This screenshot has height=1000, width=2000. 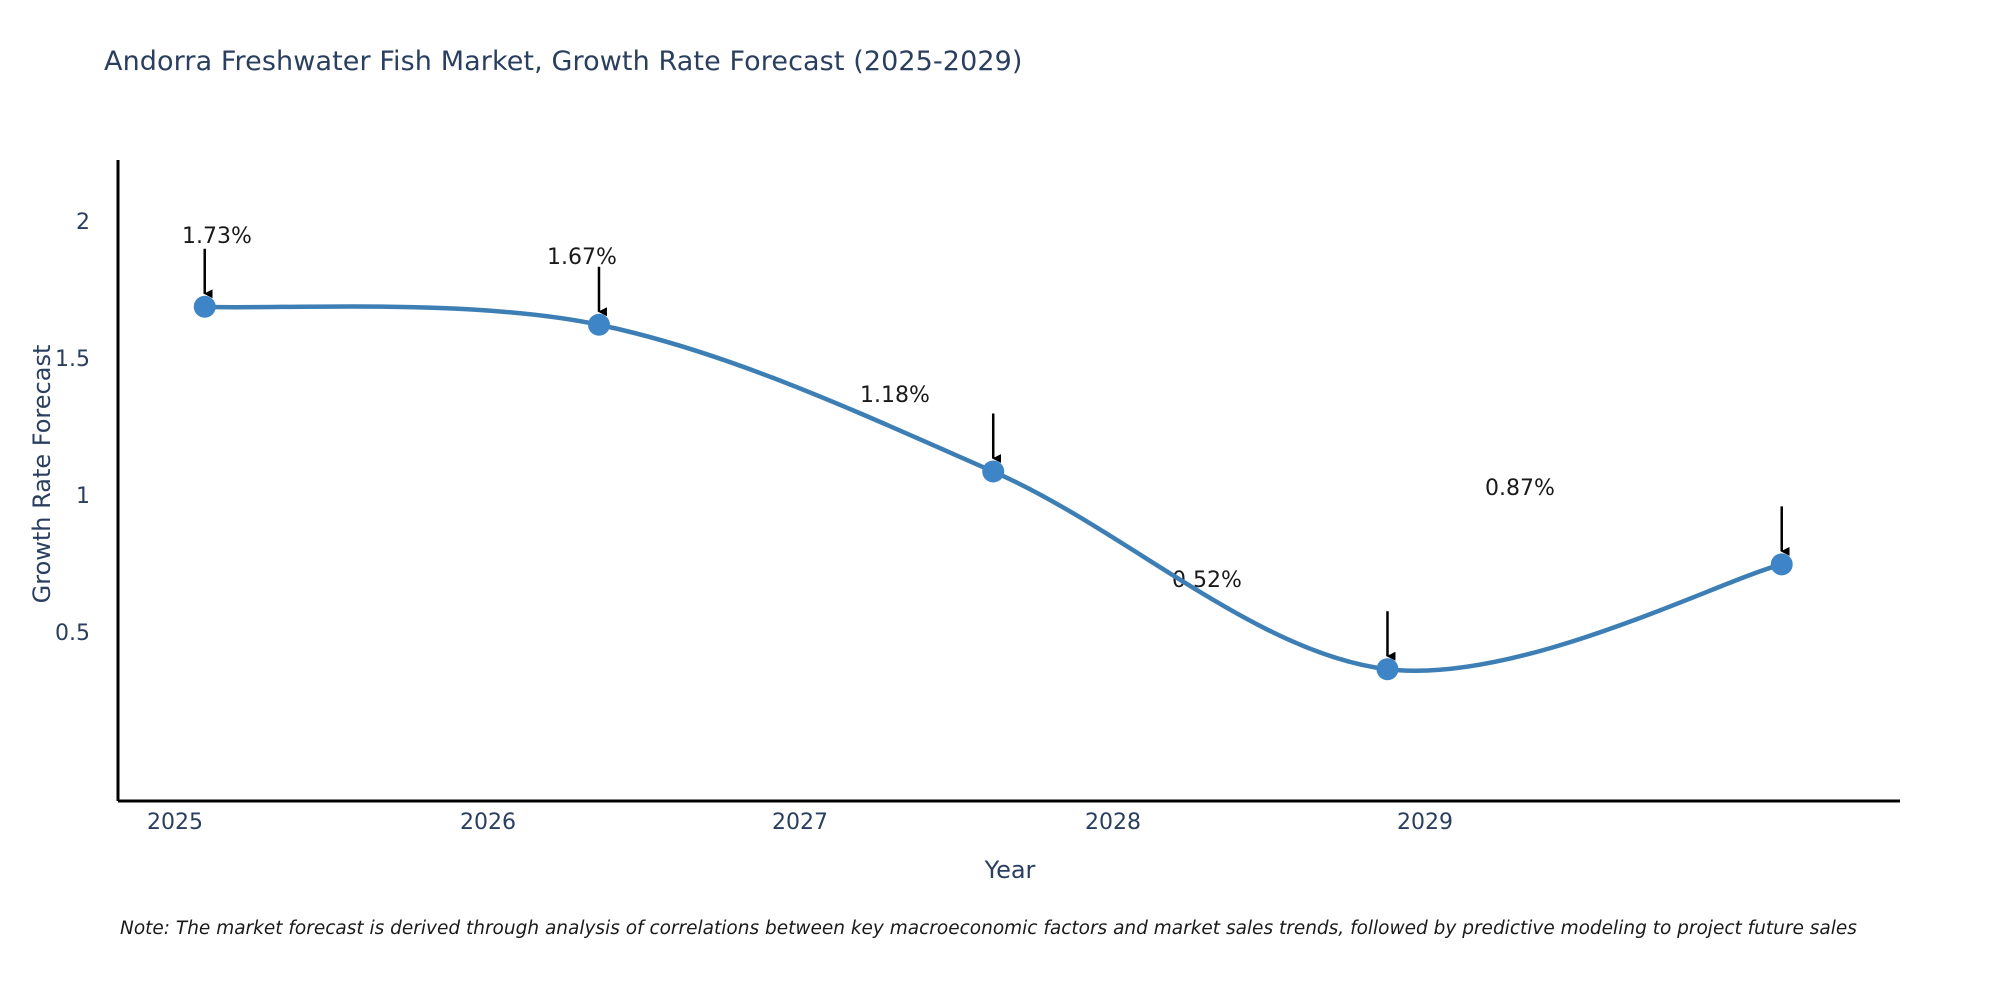 What do you see at coordinates (72, 633) in the screenshot?
I see `y-tick-label-0_5: 0.5` at bounding box center [72, 633].